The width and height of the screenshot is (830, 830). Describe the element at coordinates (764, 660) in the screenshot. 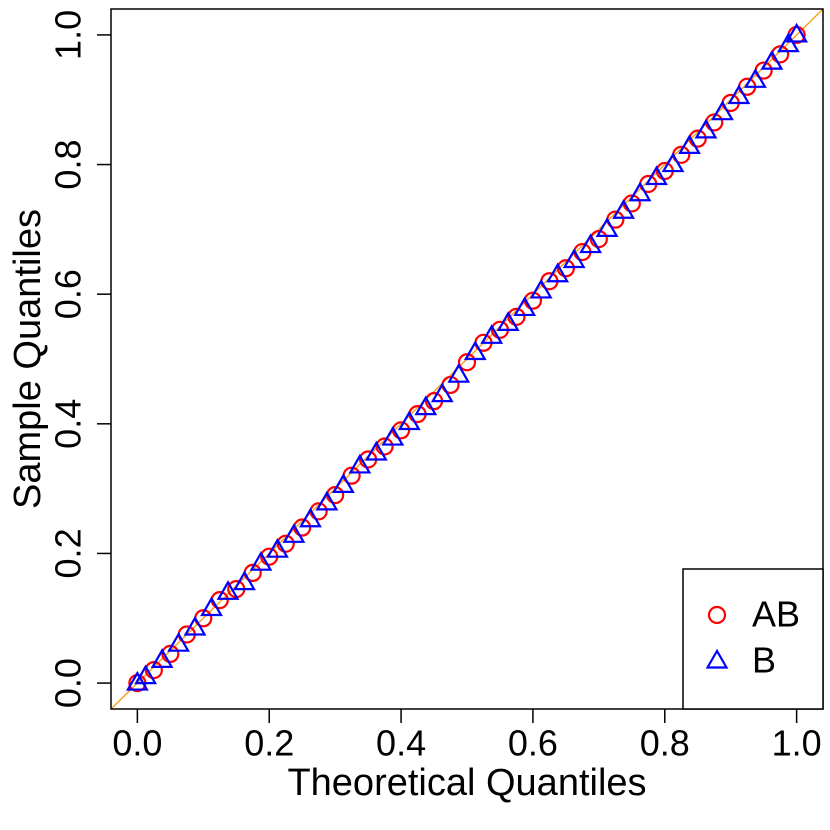

I see `legend-label: B` at that location.